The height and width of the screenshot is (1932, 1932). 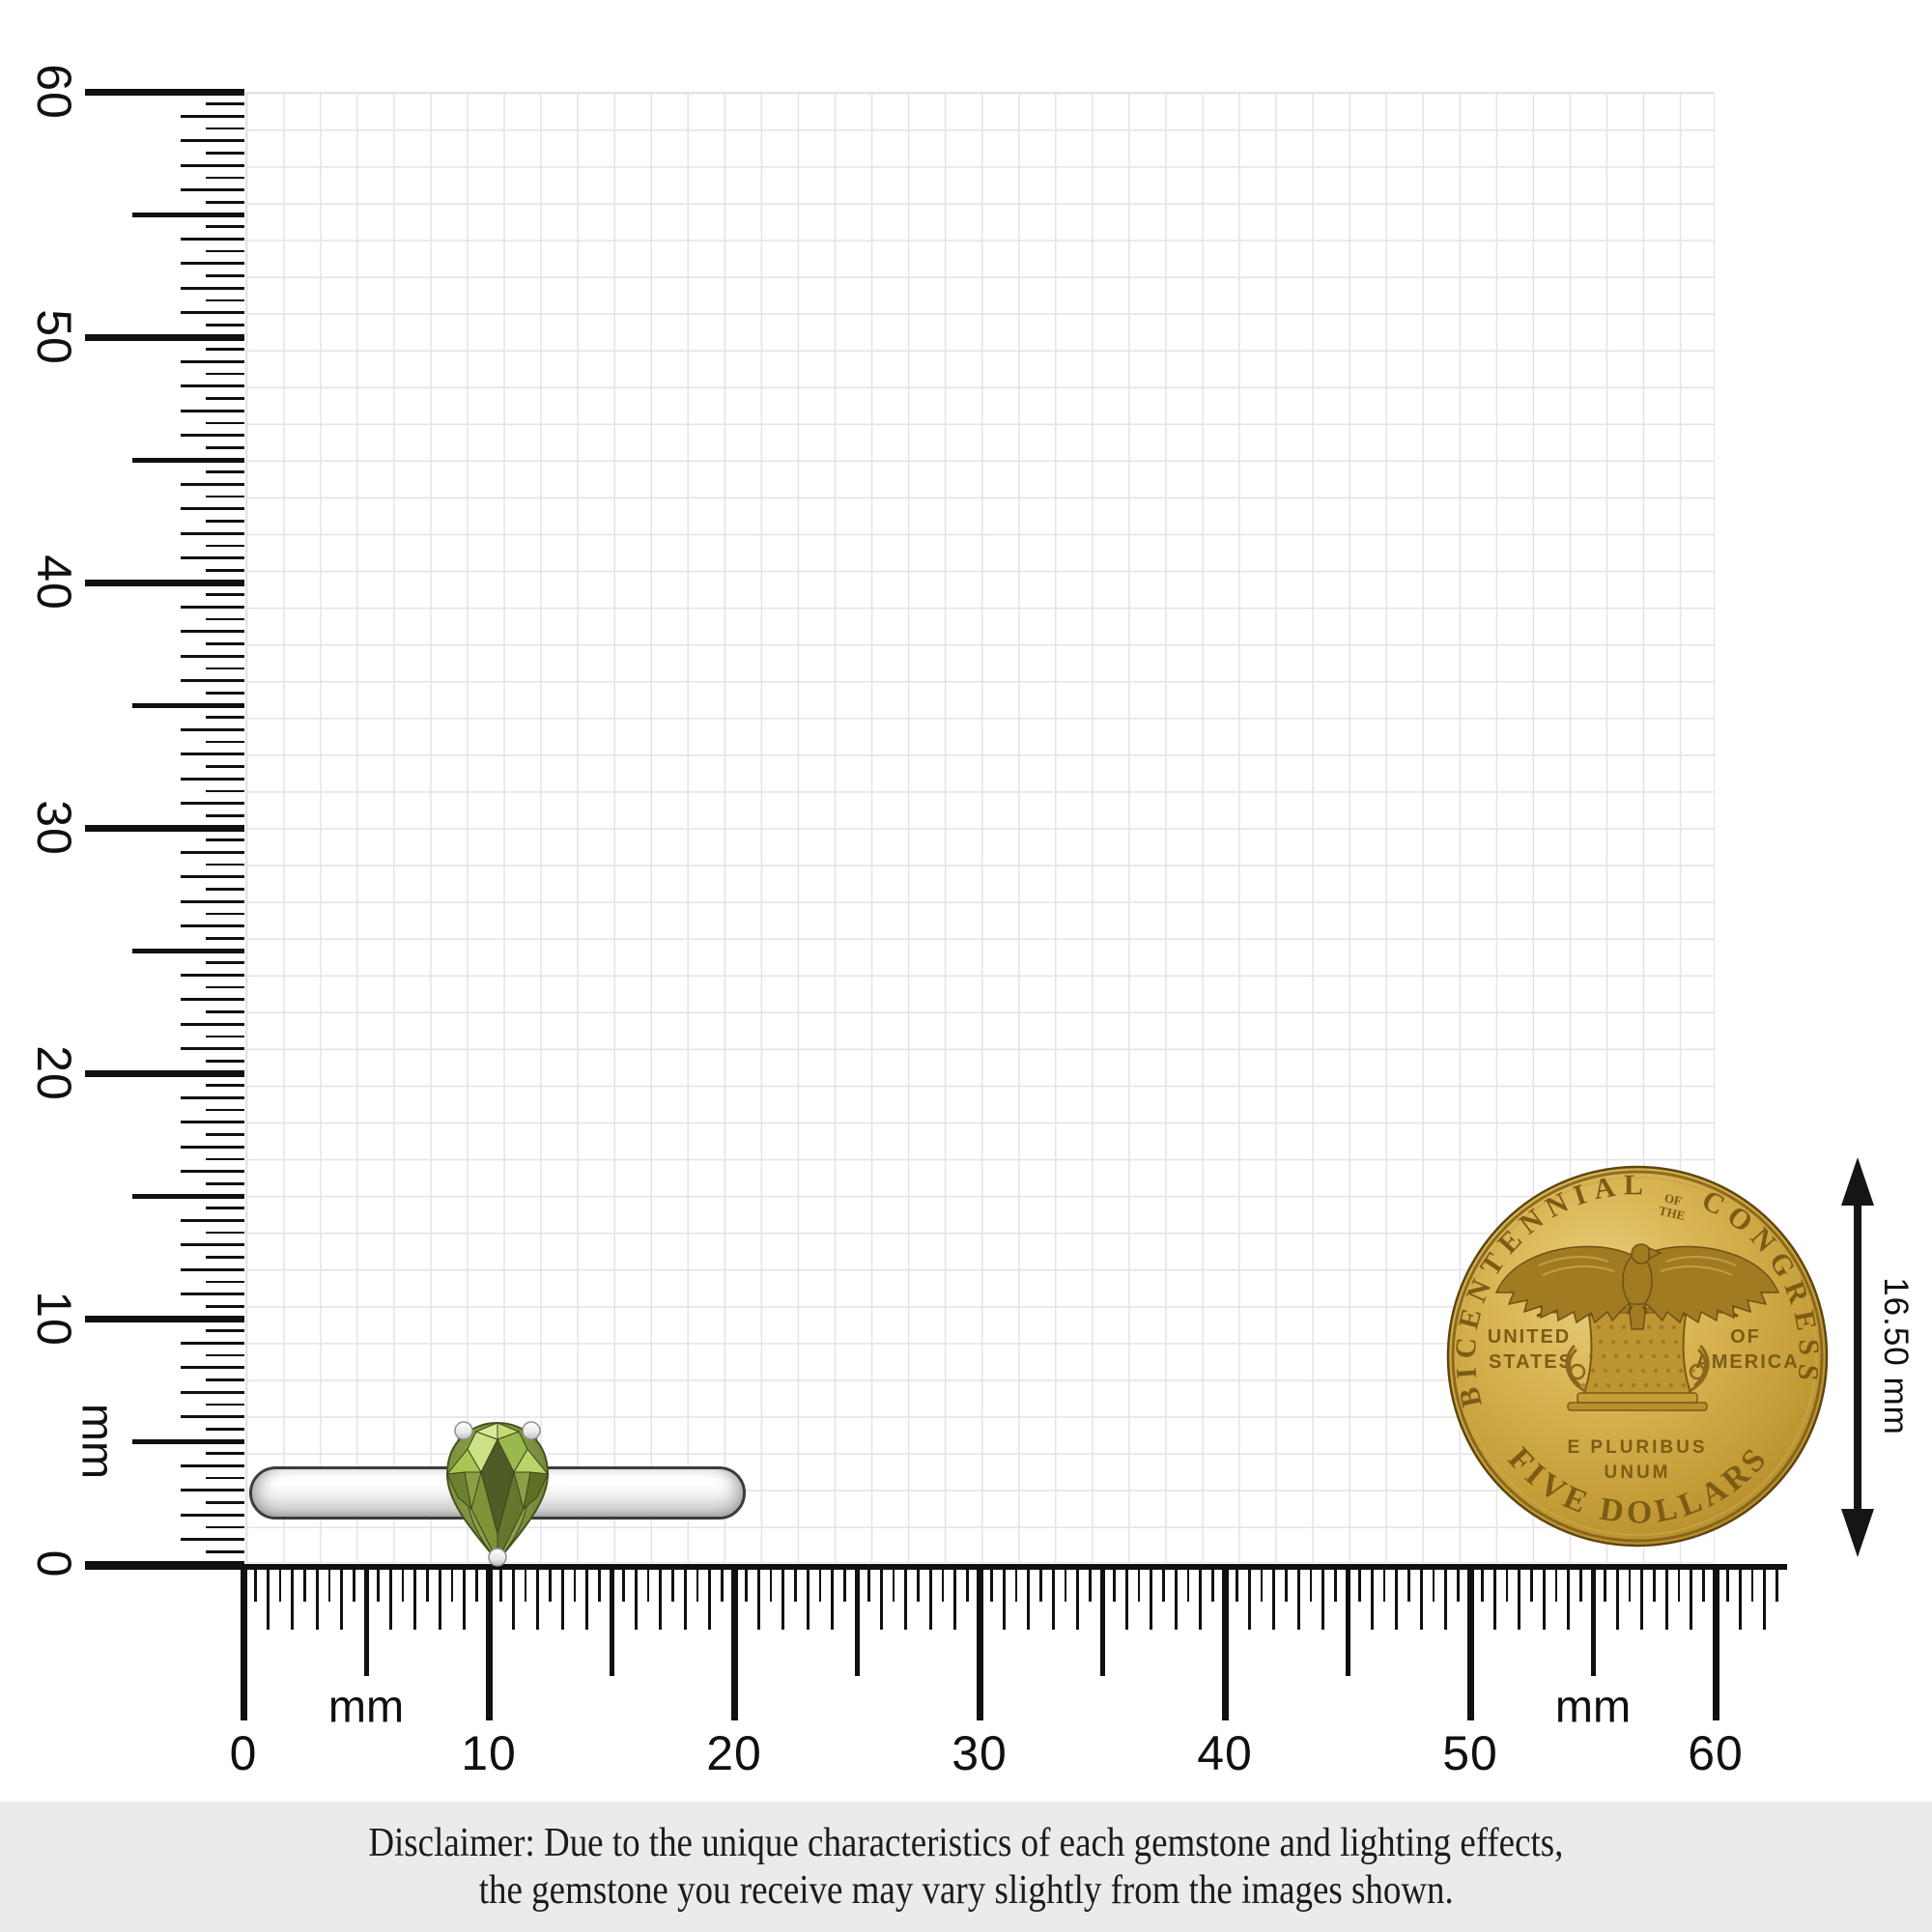 What do you see at coordinates (54, 1319) in the screenshot?
I see `left-ruler-number: 10` at bounding box center [54, 1319].